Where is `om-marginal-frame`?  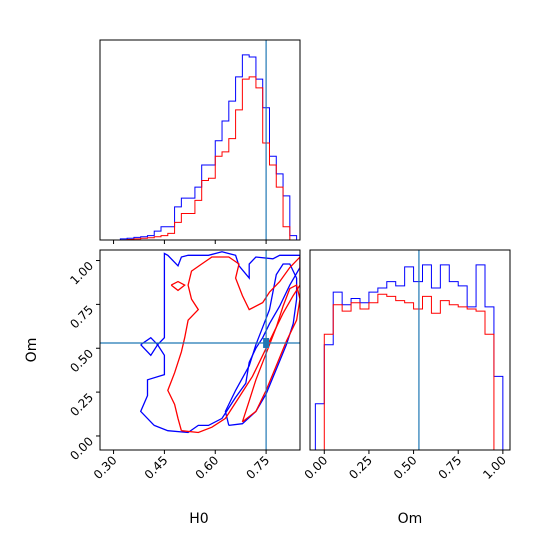 om-marginal-frame is located at coordinates (410, 350).